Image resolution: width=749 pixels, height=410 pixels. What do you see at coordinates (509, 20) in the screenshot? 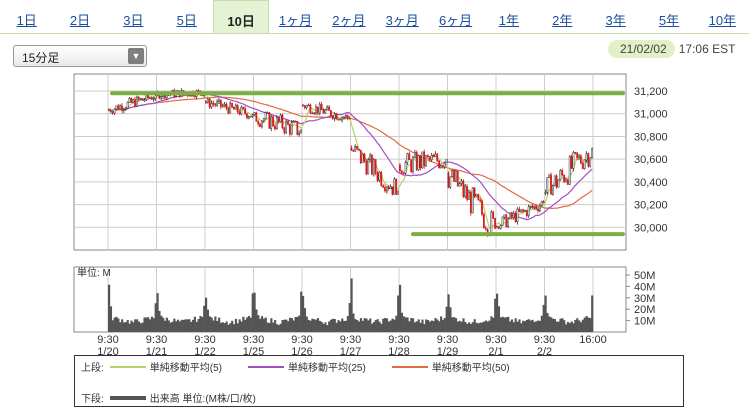
I see `tab-10: 1年` at bounding box center [509, 20].